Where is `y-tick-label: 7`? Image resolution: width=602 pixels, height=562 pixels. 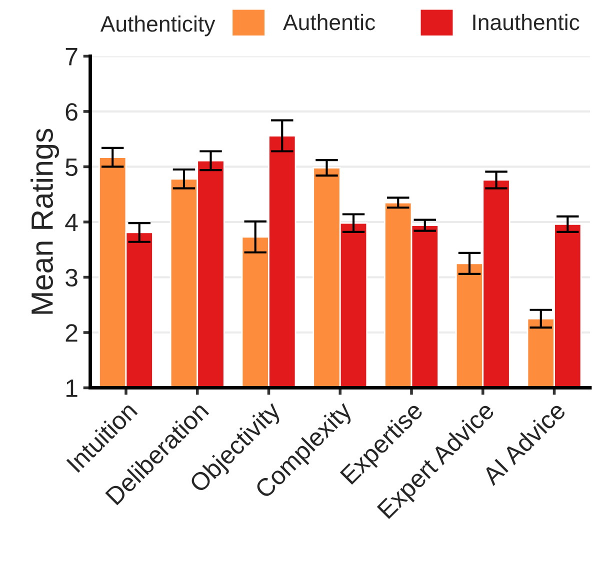
y-tick-label: 7 is located at coordinates (72, 57).